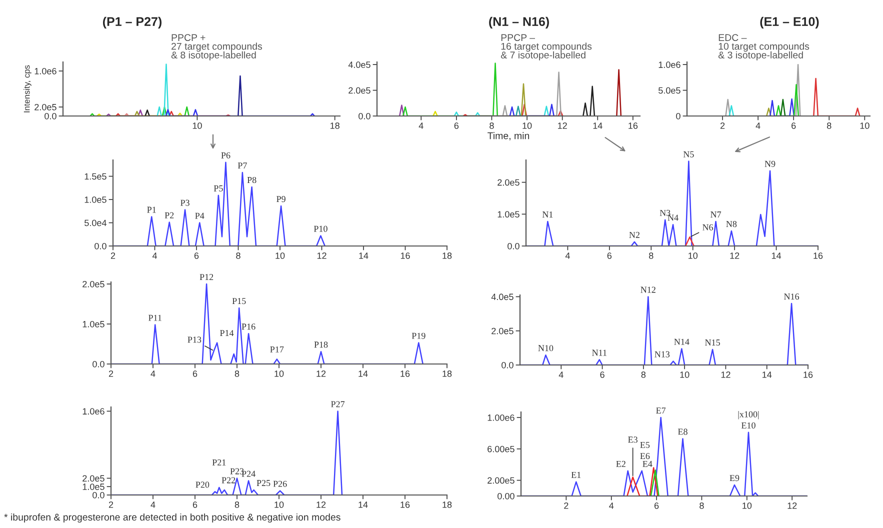 This screenshot has height=528, width=883. What do you see at coordinates (199, 215) in the screenshot?
I see `annotation: P4` at bounding box center [199, 215].